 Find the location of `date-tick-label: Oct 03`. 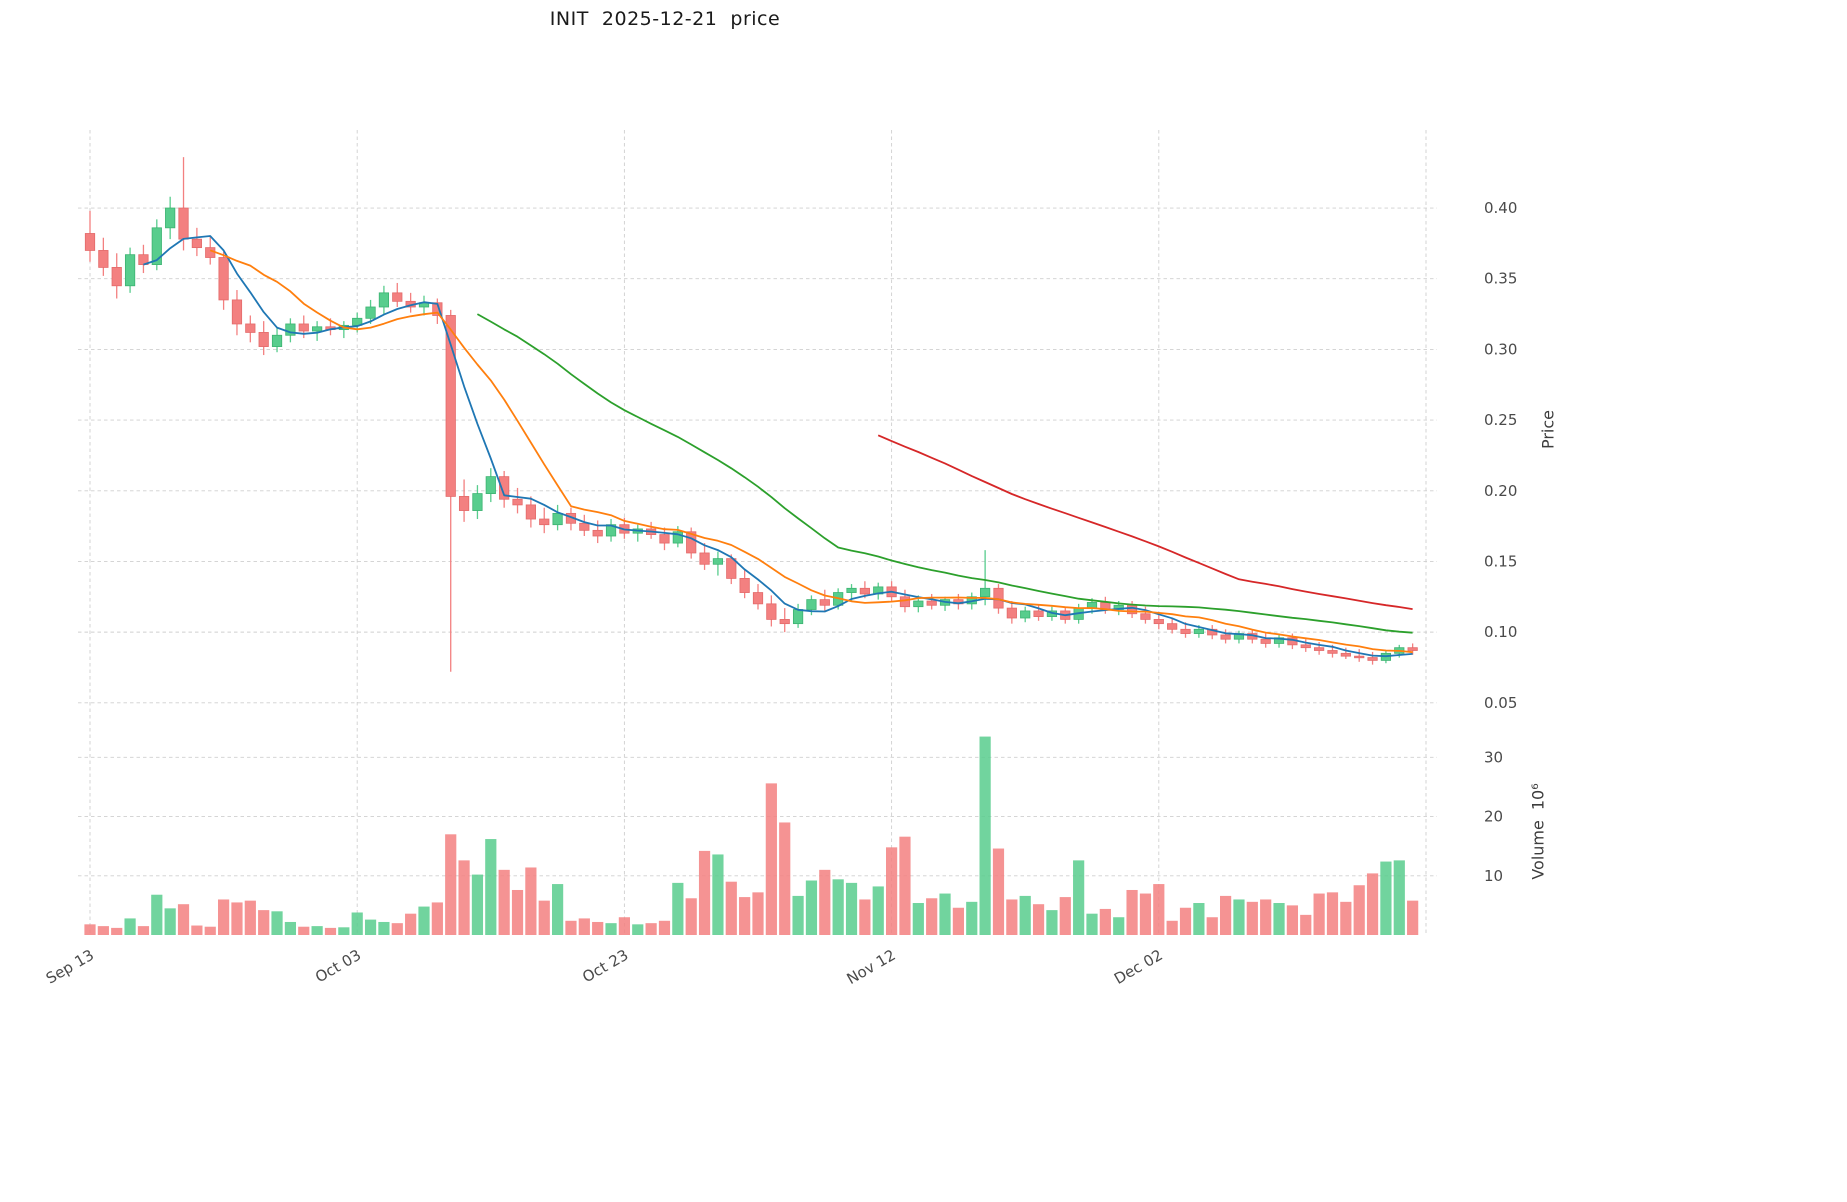

date-tick-label: Oct 03 is located at coordinates (338, 966).